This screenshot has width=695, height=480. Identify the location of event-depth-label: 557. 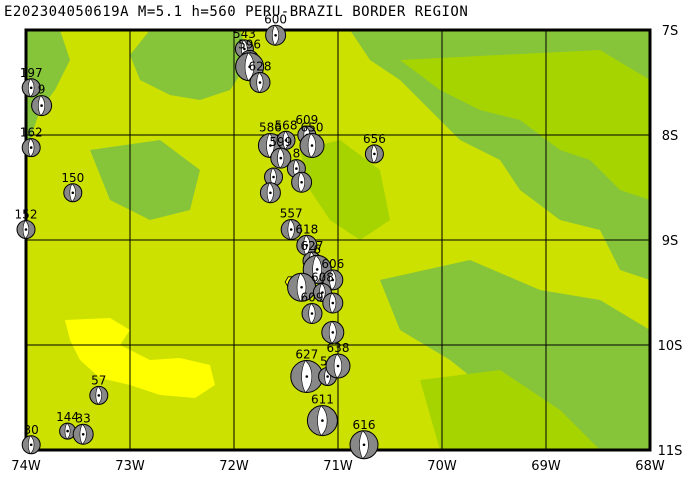
(291, 214).